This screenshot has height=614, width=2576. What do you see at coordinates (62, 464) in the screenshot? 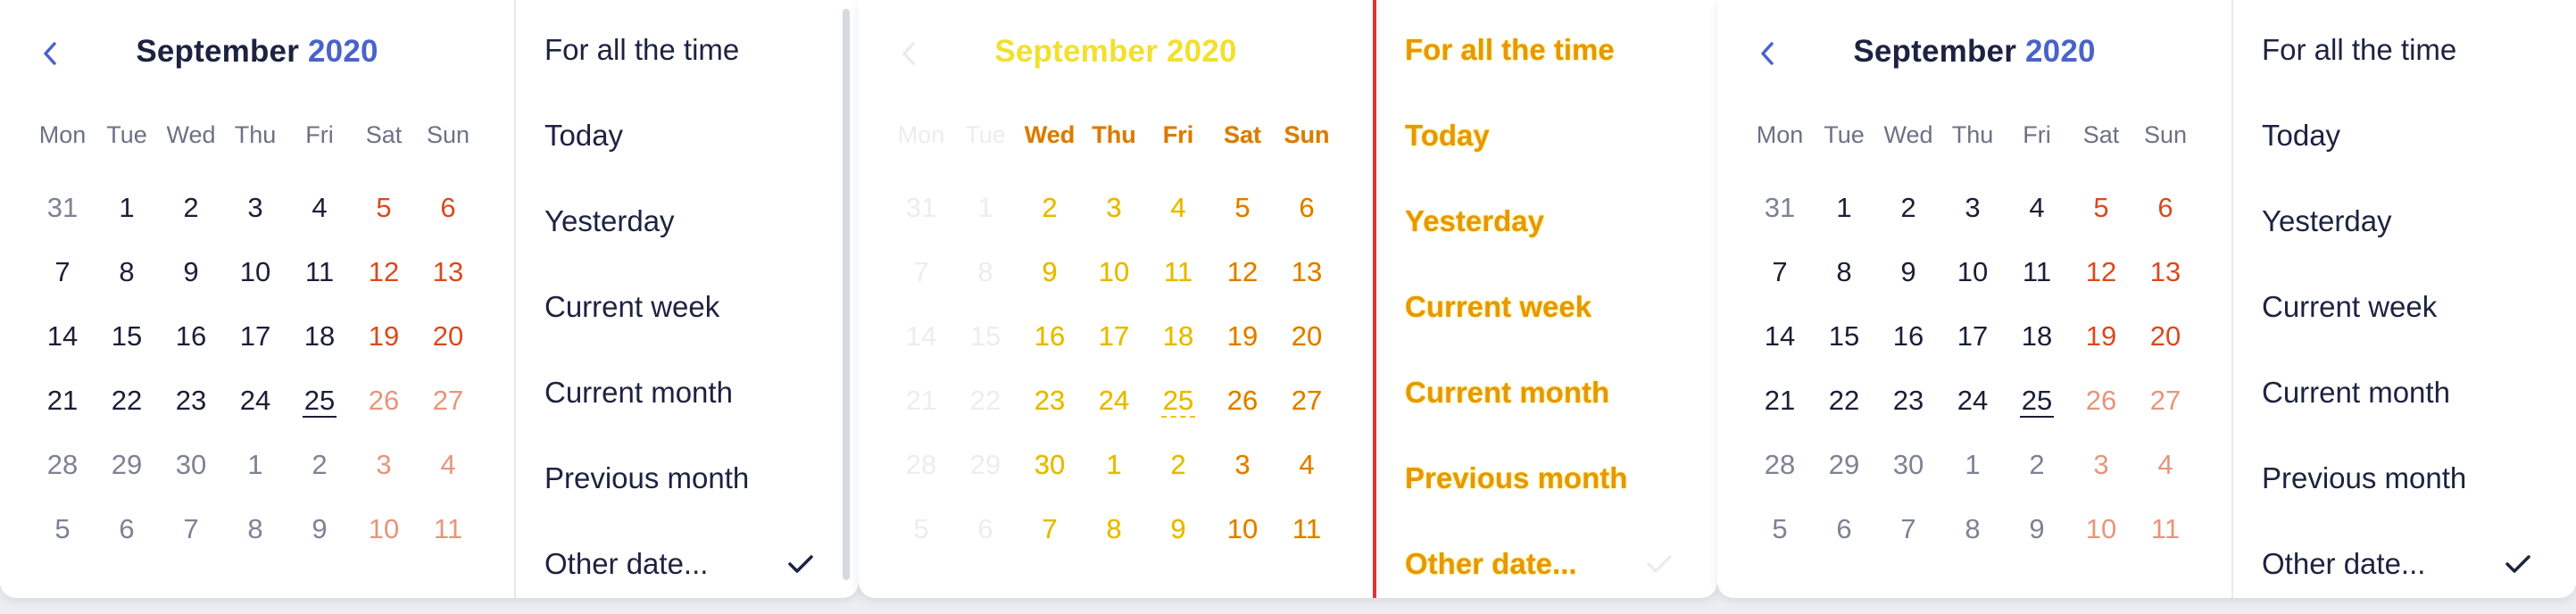
I see `day-cell: 28` at bounding box center [62, 464].